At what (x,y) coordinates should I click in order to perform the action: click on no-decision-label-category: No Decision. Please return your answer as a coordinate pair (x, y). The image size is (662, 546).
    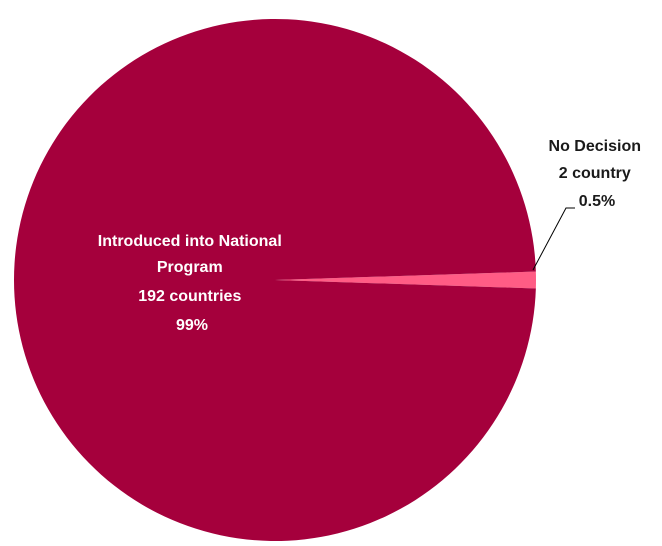
    Looking at the image, I should click on (595, 146).